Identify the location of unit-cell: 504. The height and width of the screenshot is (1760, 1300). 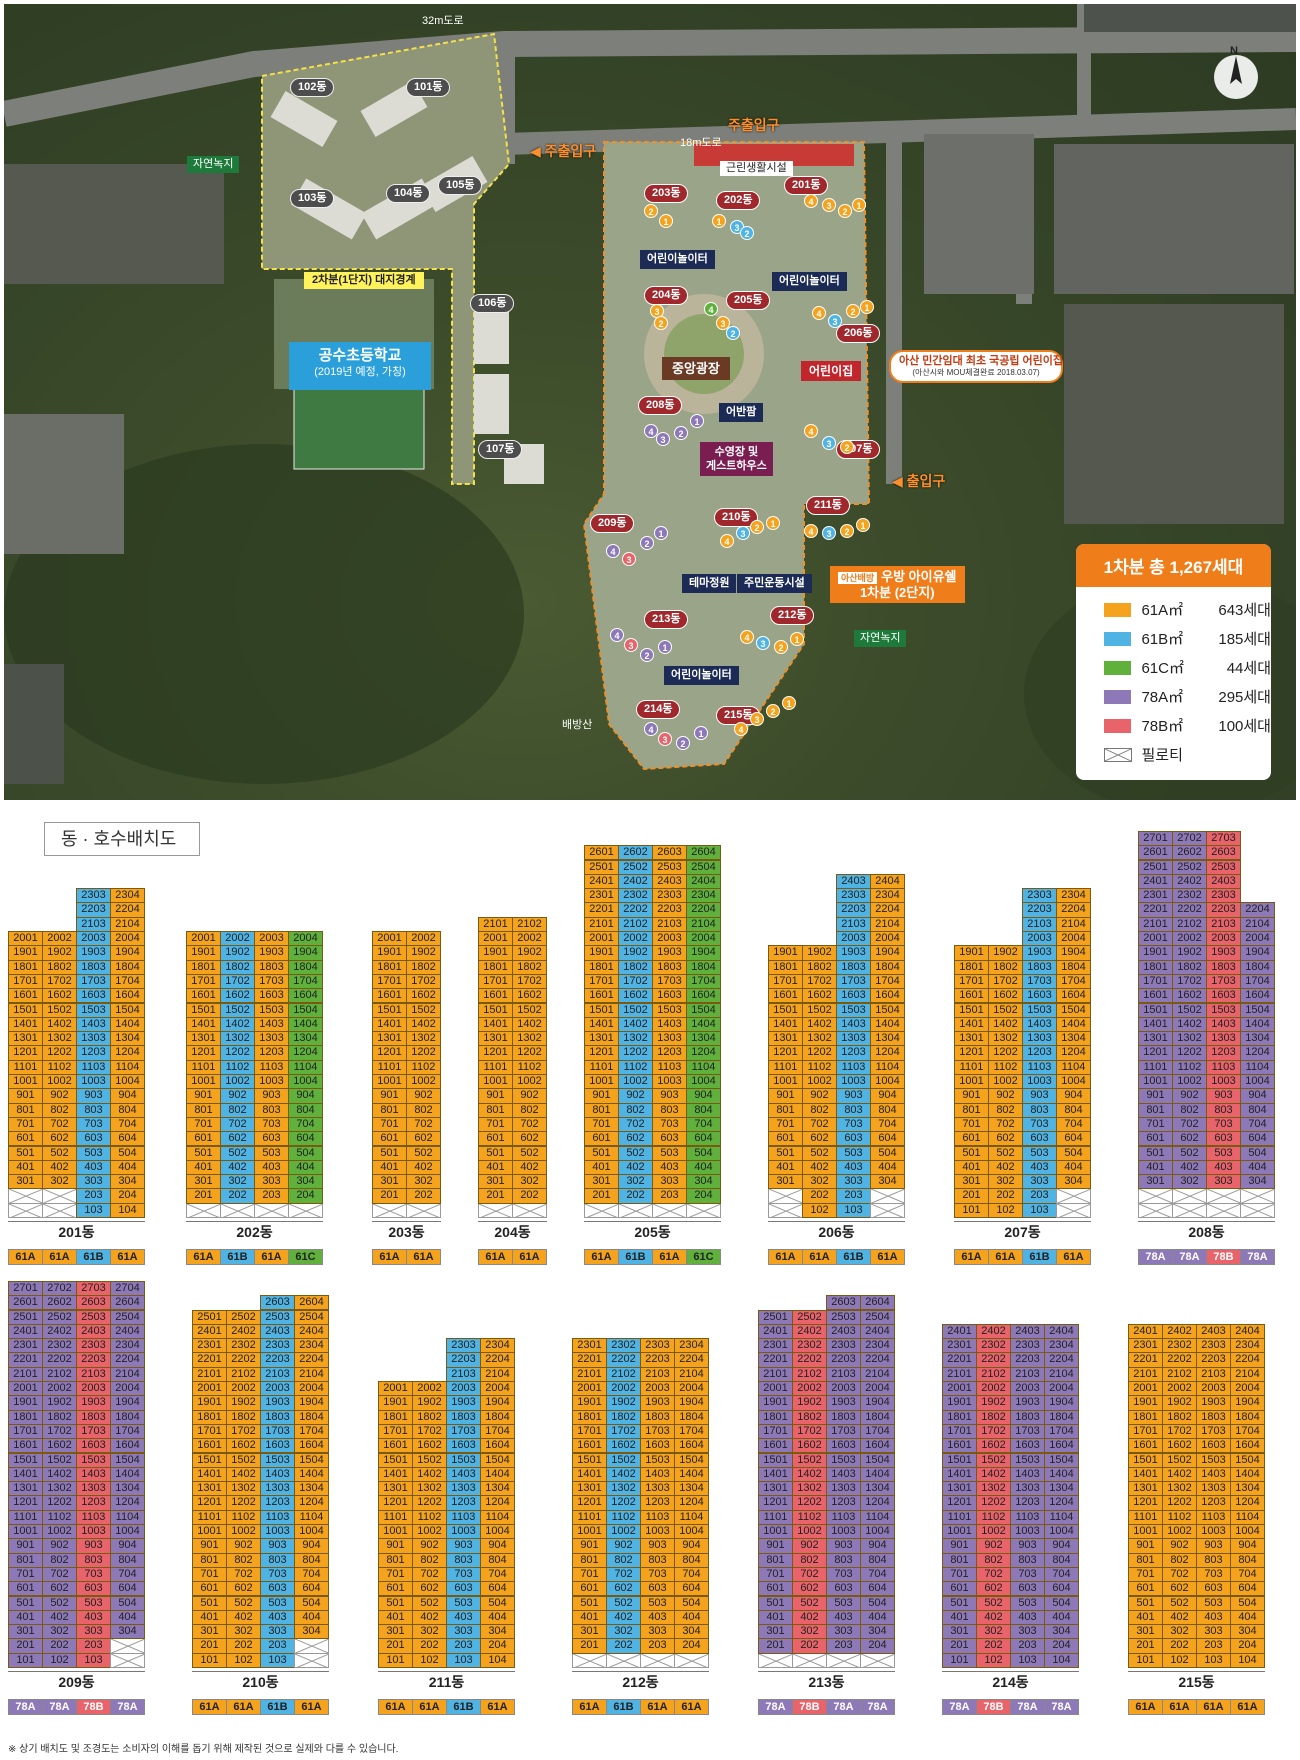
(703, 1153).